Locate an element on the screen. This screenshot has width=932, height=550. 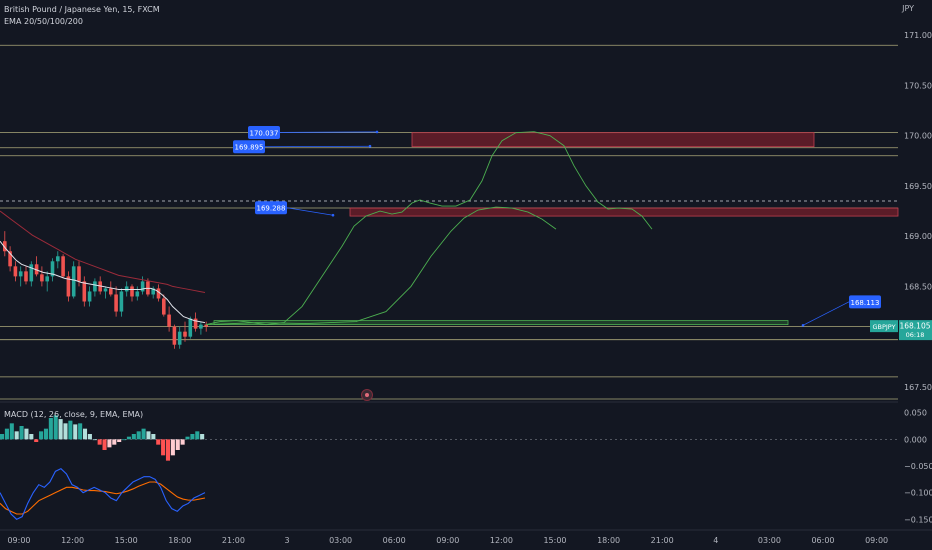
callout-label: 168.113 is located at coordinates (865, 303).